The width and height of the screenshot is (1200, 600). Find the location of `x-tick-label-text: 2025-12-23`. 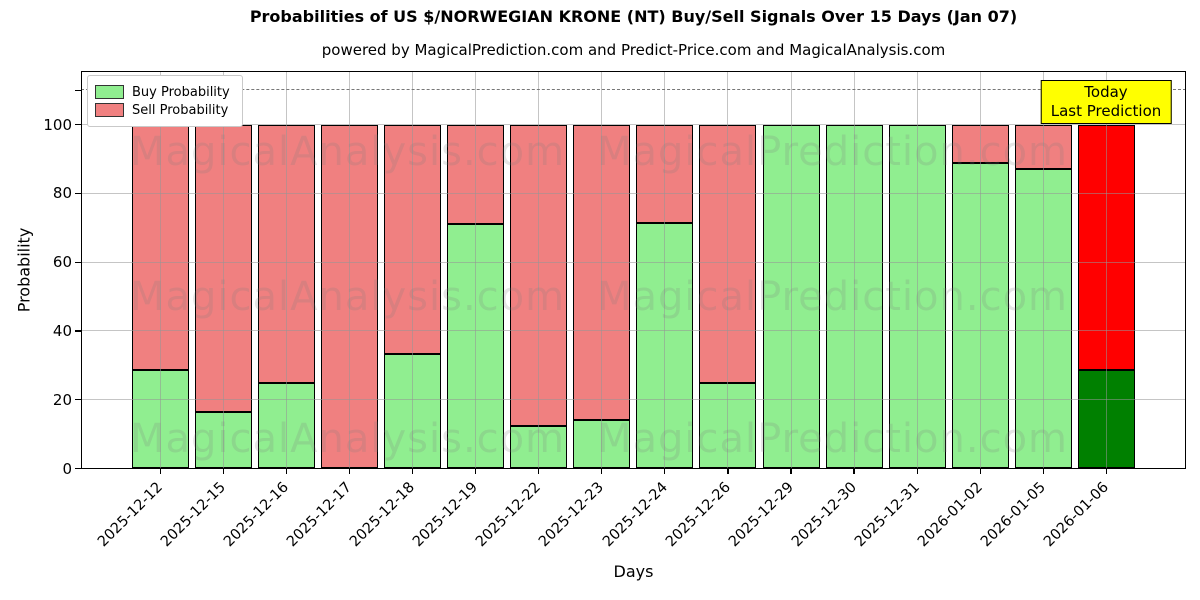

x-tick-label-text: 2025-12-23 is located at coordinates (572, 514).